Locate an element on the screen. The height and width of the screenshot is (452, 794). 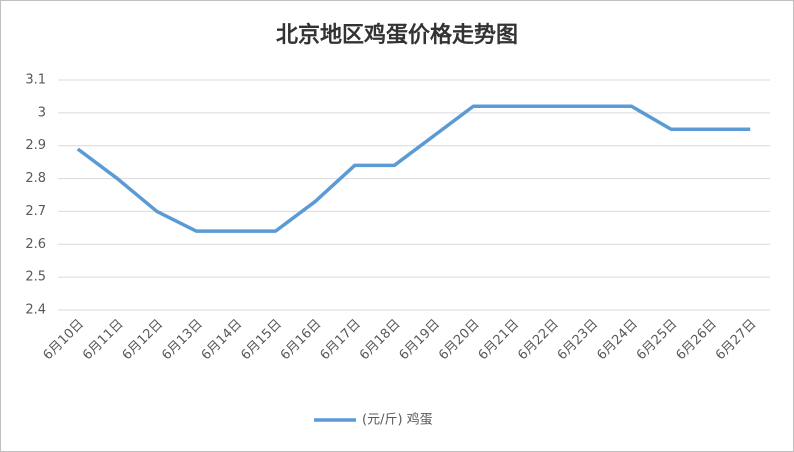
chart-title: 北京地区鸡蛋价格走势图 is located at coordinates (397, 35).